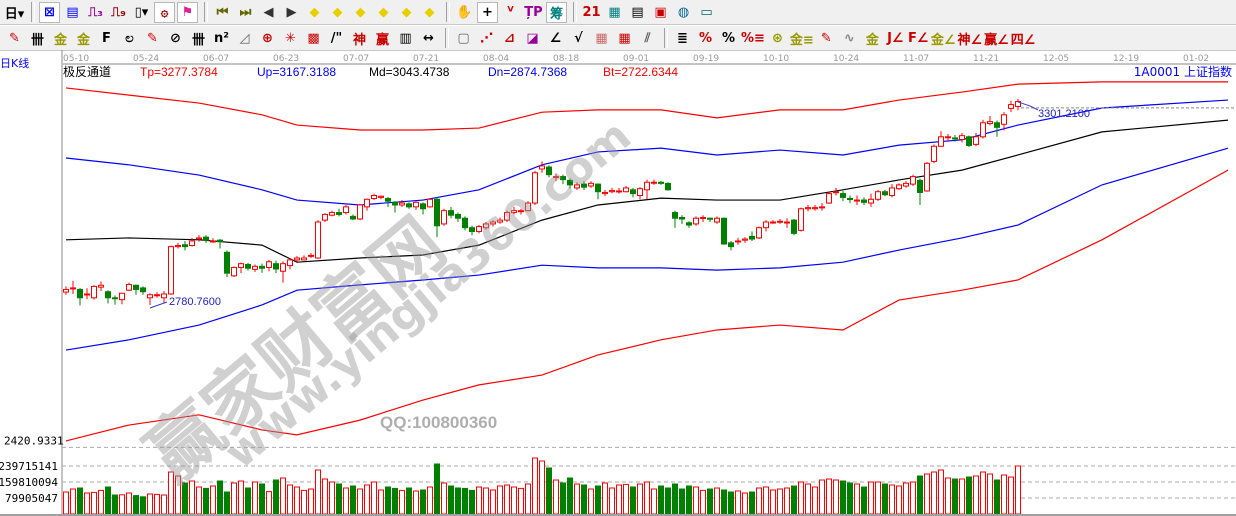 The image size is (1236, 516). I want to click on ruler-pen-button: ✎, so click(152, 38).